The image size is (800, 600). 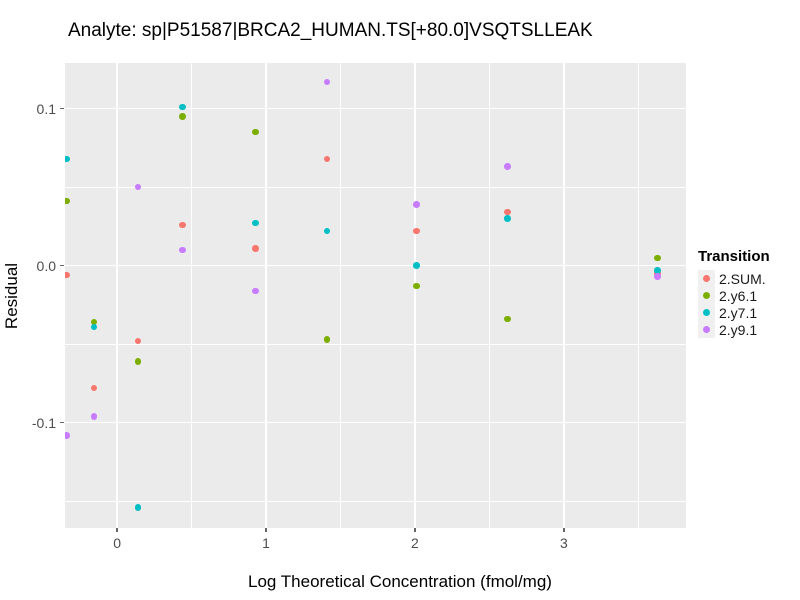 I want to click on legend: Transition 2.SUM. 2.y6.1 2.y7.1 2.y9.1, so click(x=734, y=293).